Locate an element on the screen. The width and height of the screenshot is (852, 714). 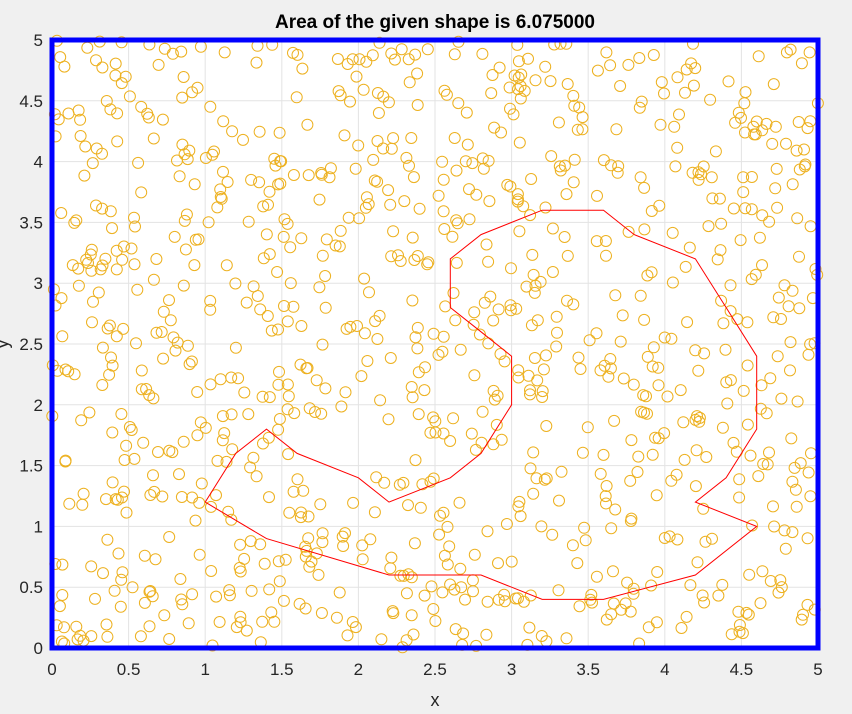
y-axis-label: y is located at coordinates (6, 344).